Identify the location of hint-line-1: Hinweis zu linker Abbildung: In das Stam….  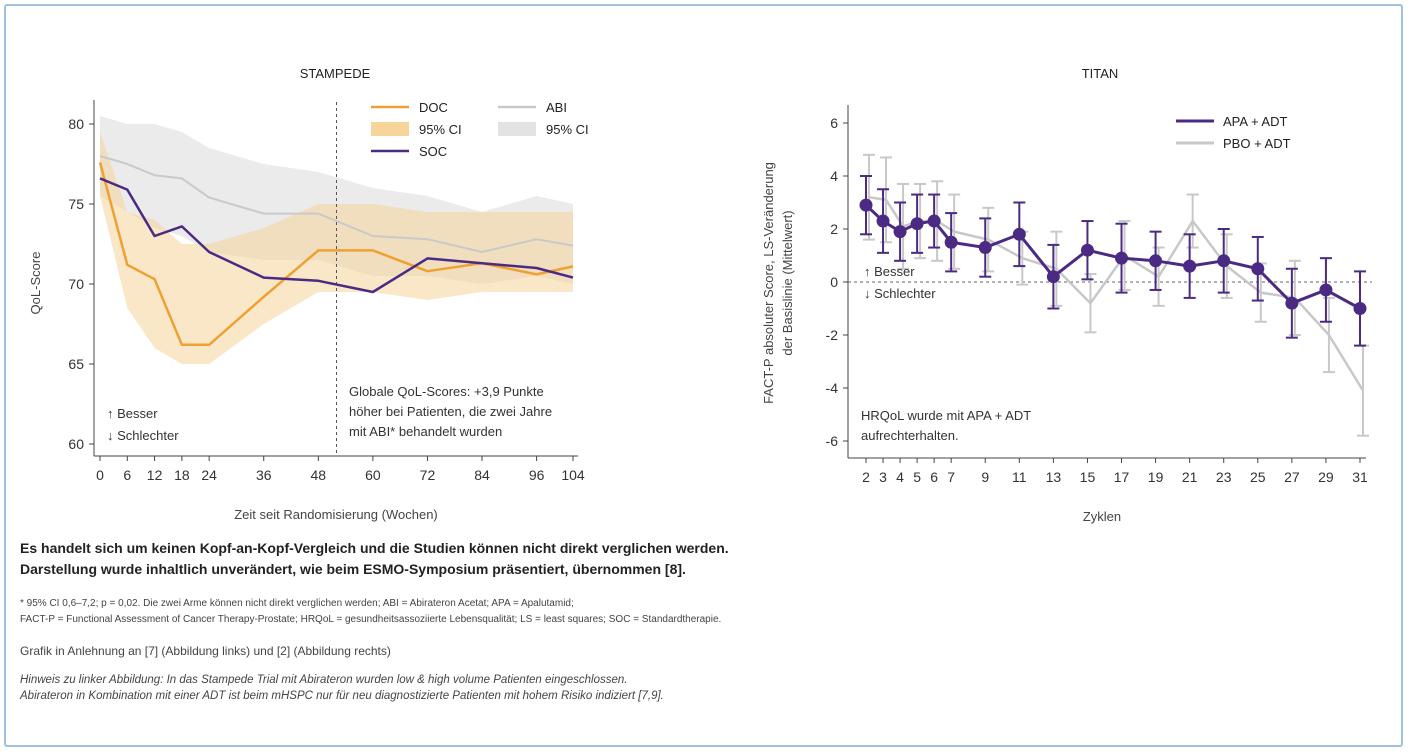
(324, 680).